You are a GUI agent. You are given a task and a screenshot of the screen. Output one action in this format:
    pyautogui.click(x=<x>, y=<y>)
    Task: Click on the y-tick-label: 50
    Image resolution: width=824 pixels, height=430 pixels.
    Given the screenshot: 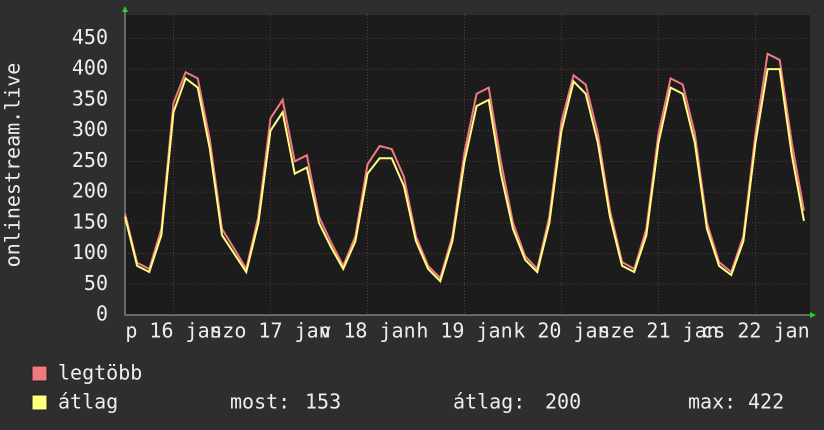 What is the action you would take?
    pyautogui.click(x=96, y=283)
    